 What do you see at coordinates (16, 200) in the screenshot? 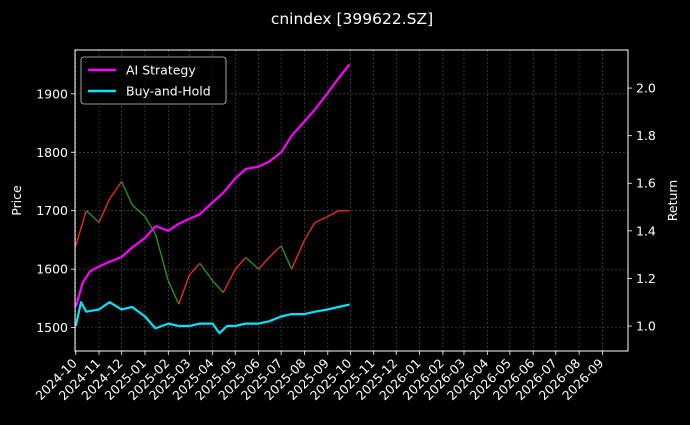
I see `y-left-axis-label: Price` at bounding box center [16, 200].